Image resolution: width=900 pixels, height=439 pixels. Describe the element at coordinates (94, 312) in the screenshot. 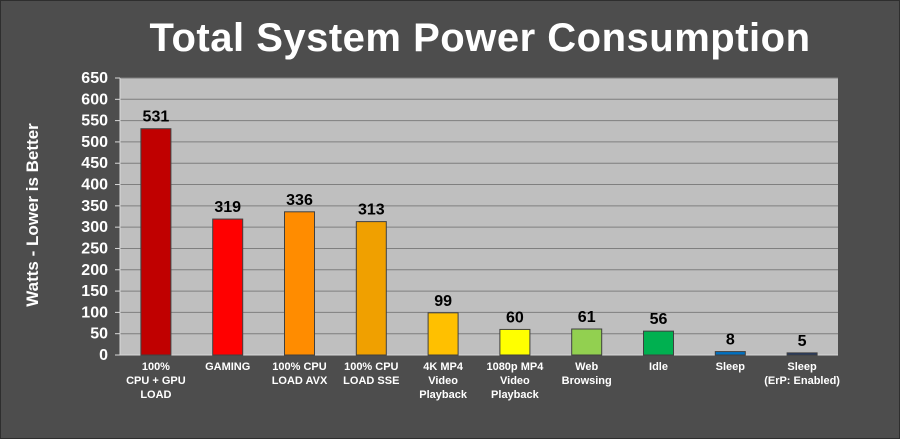

I see `y-tick-label: 100` at that location.